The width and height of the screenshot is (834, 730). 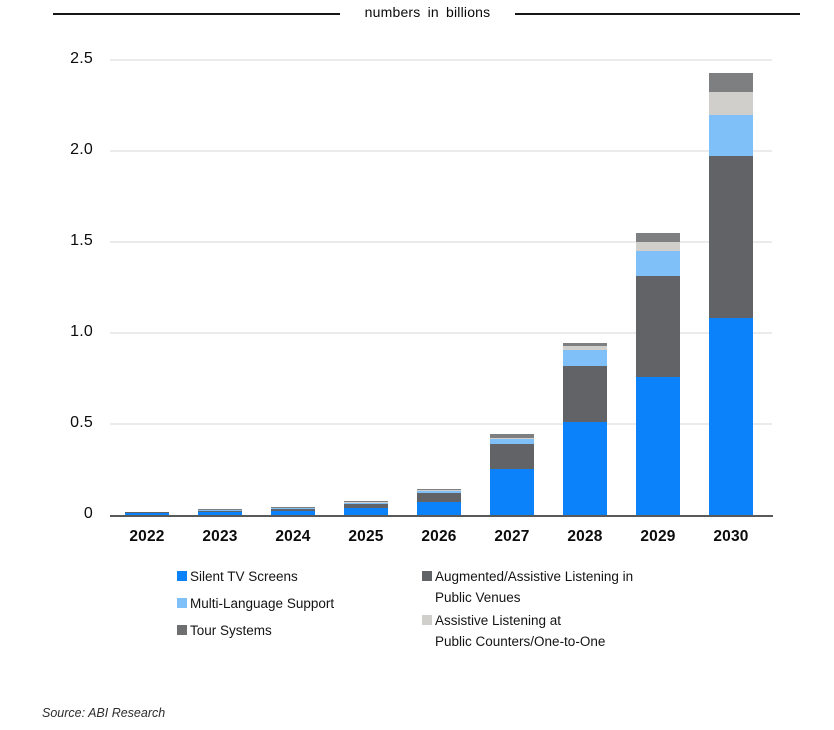 I want to click on y-axis-tick-label: 1.0, so click(x=81, y=331).